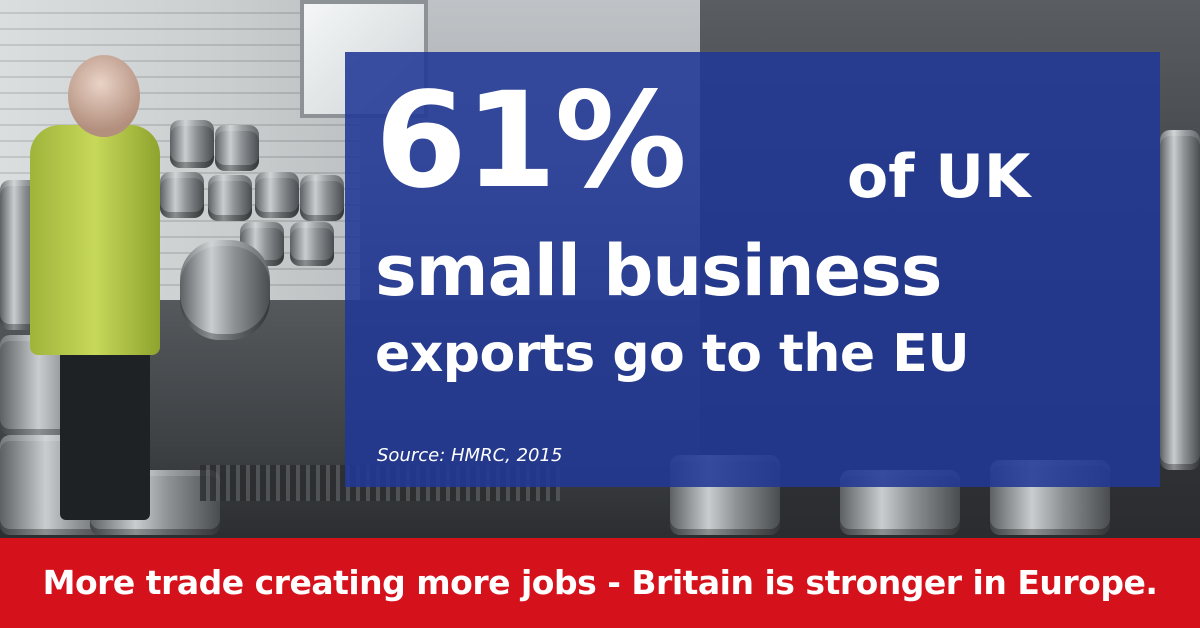 Image resolution: width=1200 pixels, height=628 pixels. What do you see at coordinates (531, 141) in the screenshot?
I see `headline-percent: 61%` at bounding box center [531, 141].